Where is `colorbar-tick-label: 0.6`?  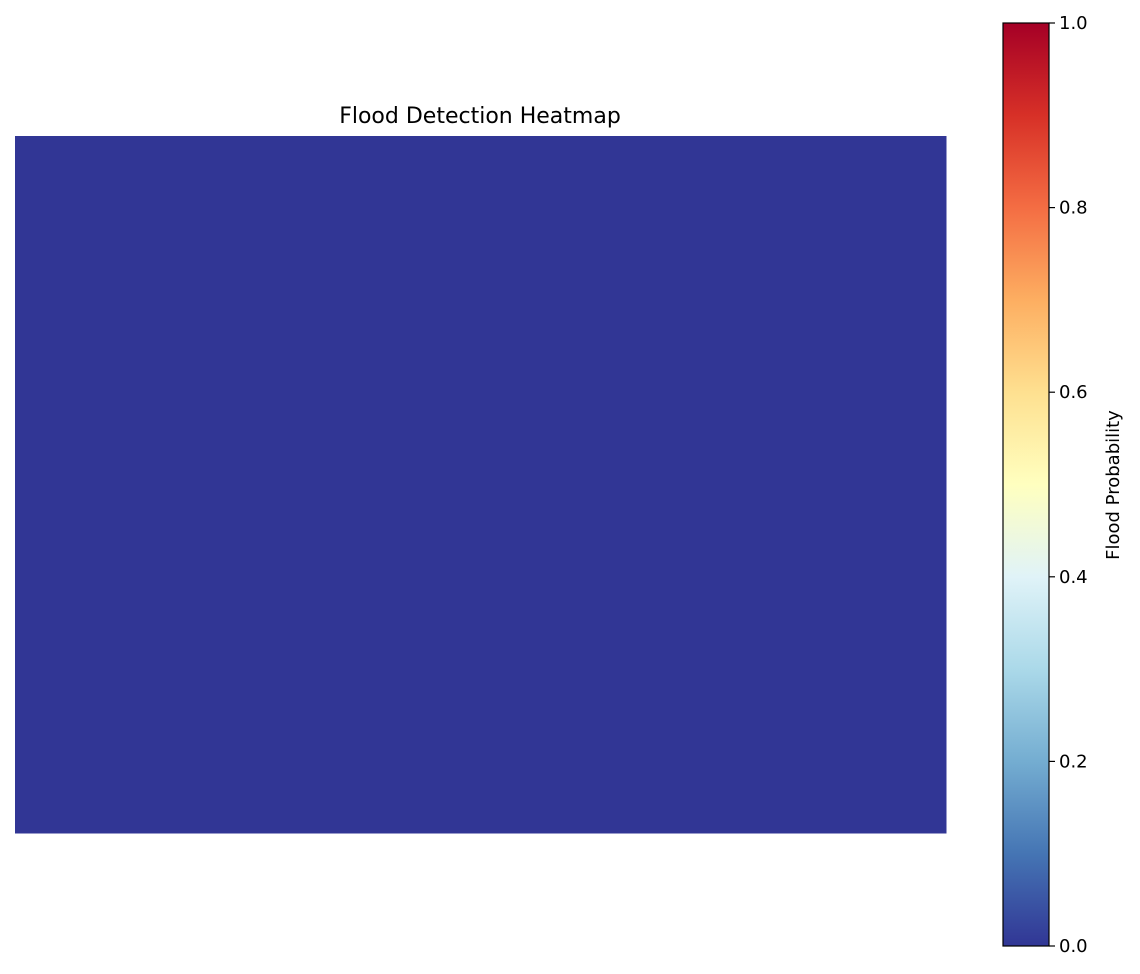 colorbar-tick-label: 0.6 is located at coordinates (1073, 392).